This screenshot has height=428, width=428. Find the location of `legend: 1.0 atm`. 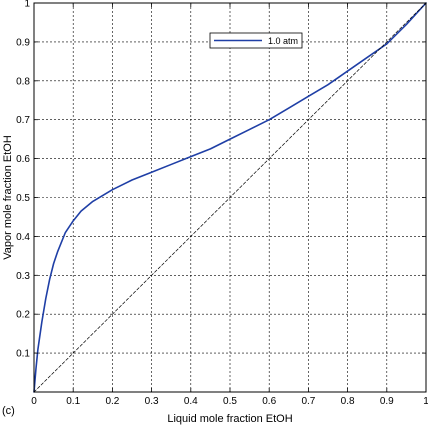

legend: 1.0 atm is located at coordinates (256, 40).